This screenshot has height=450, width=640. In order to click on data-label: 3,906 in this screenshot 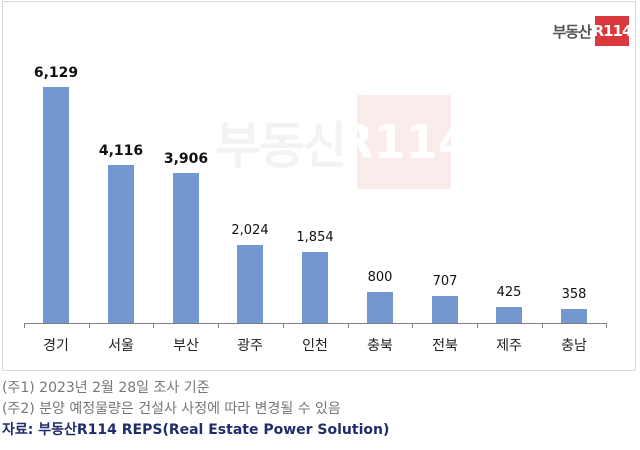, I will do `click(186, 159)`.